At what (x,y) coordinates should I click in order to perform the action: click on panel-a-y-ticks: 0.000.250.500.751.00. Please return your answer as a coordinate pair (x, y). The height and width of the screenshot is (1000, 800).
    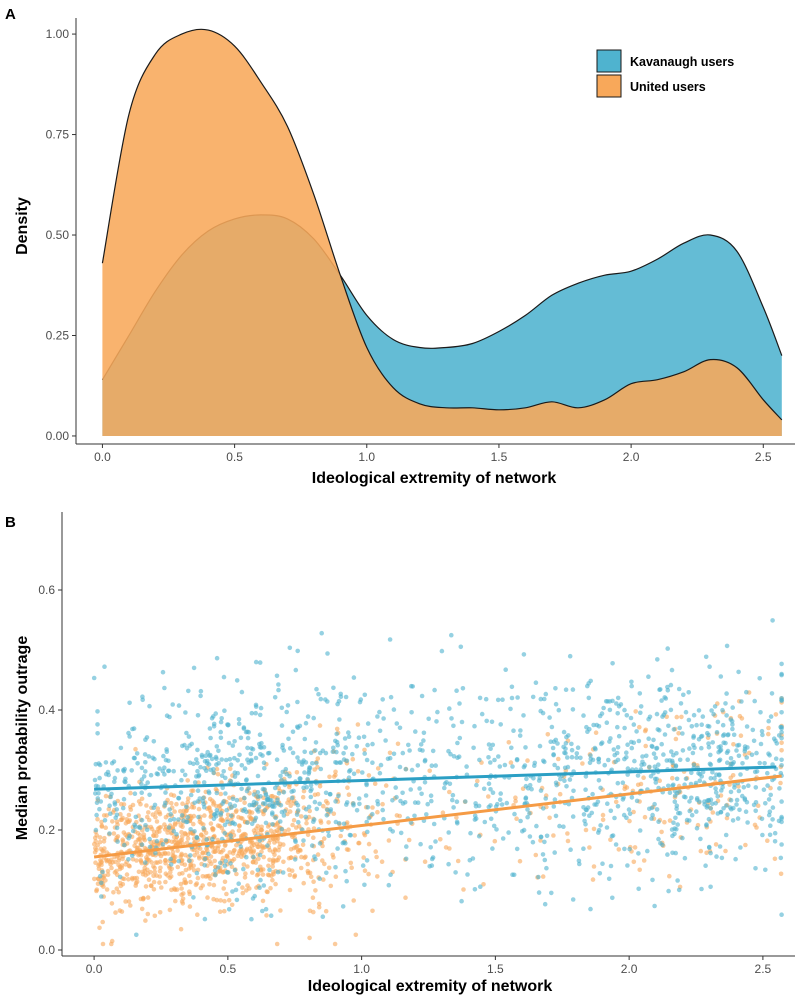
    Looking at the image, I should click on (61, 235).